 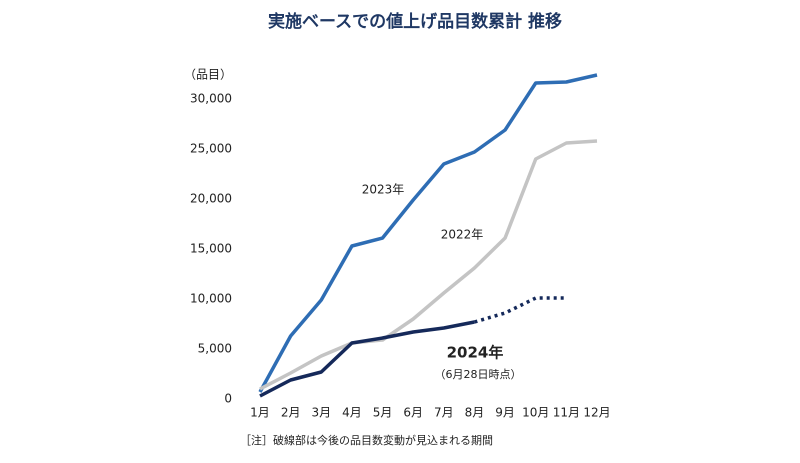 I want to click on series-annotation: （6月28日時点）, so click(x=478, y=374).